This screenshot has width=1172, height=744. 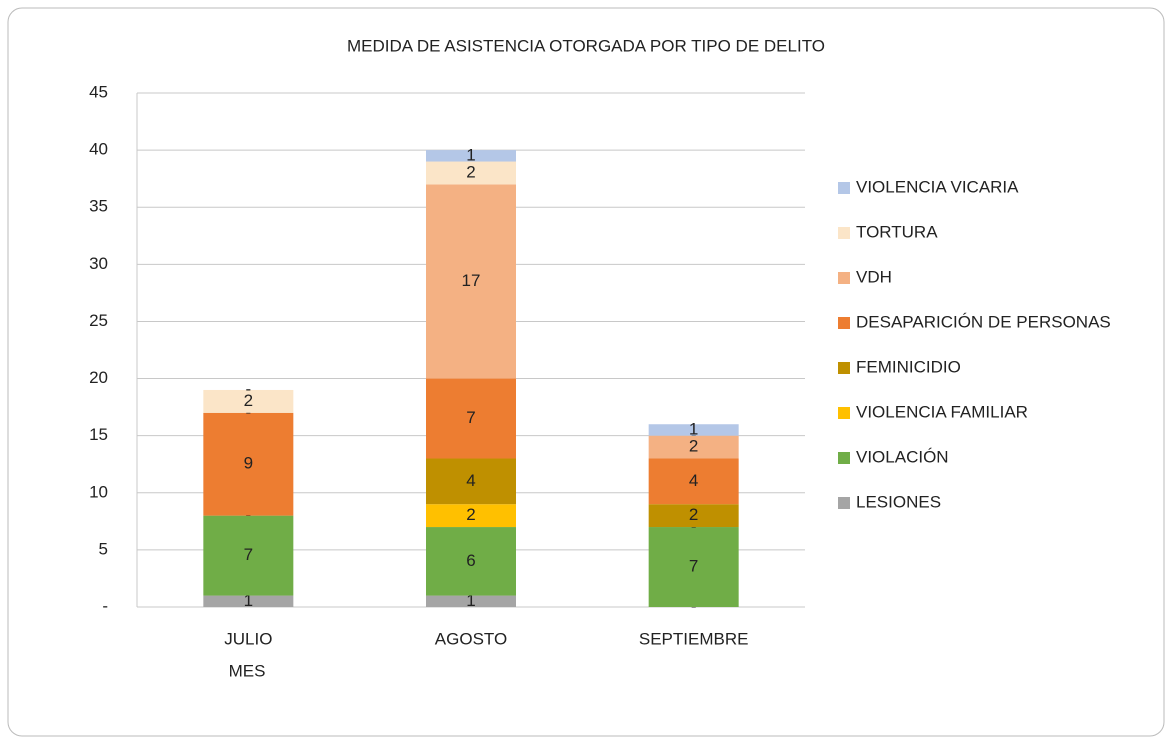 What do you see at coordinates (98, 320) in the screenshot?
I see `y-tick-label: 25` at bounding box center [98, 320].